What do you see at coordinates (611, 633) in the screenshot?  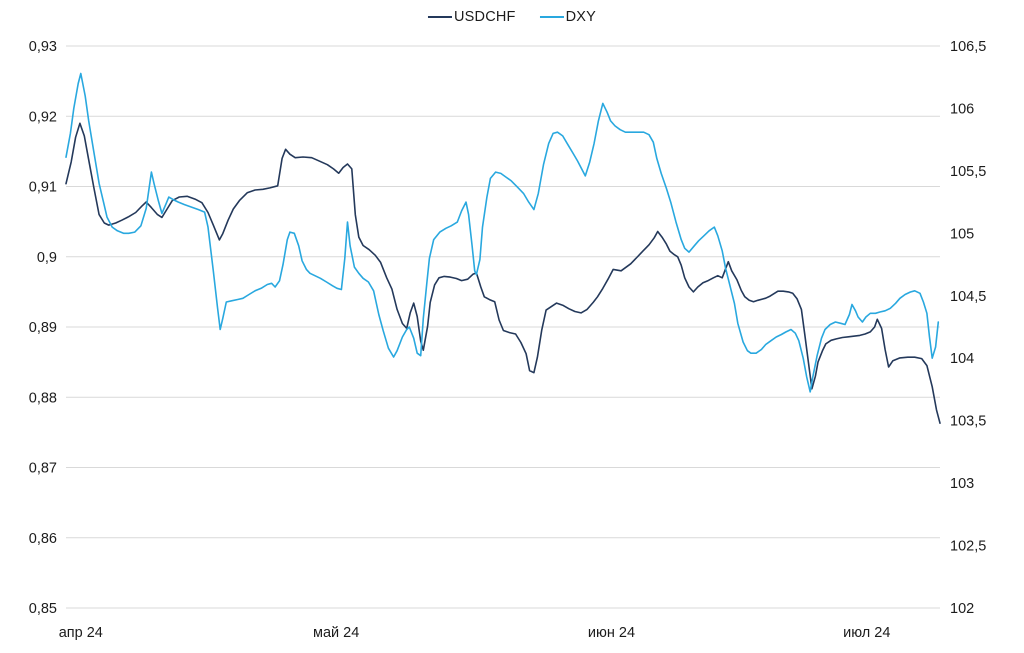 I see `x-axis-tick-label: июн 24` at bounding box center [611, 633].